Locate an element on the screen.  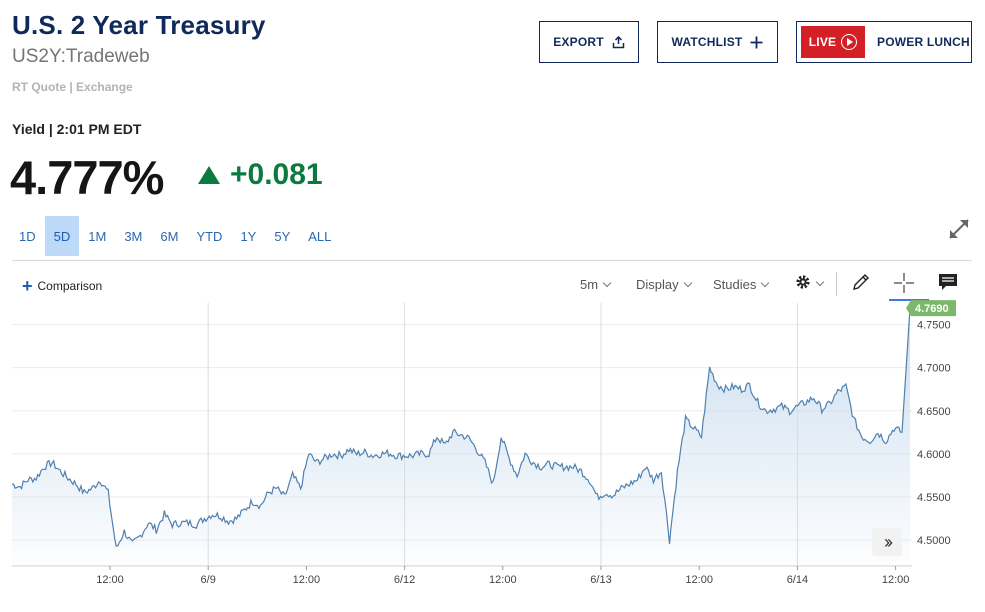
crosshair-icon is located at coordinates (904, 285).